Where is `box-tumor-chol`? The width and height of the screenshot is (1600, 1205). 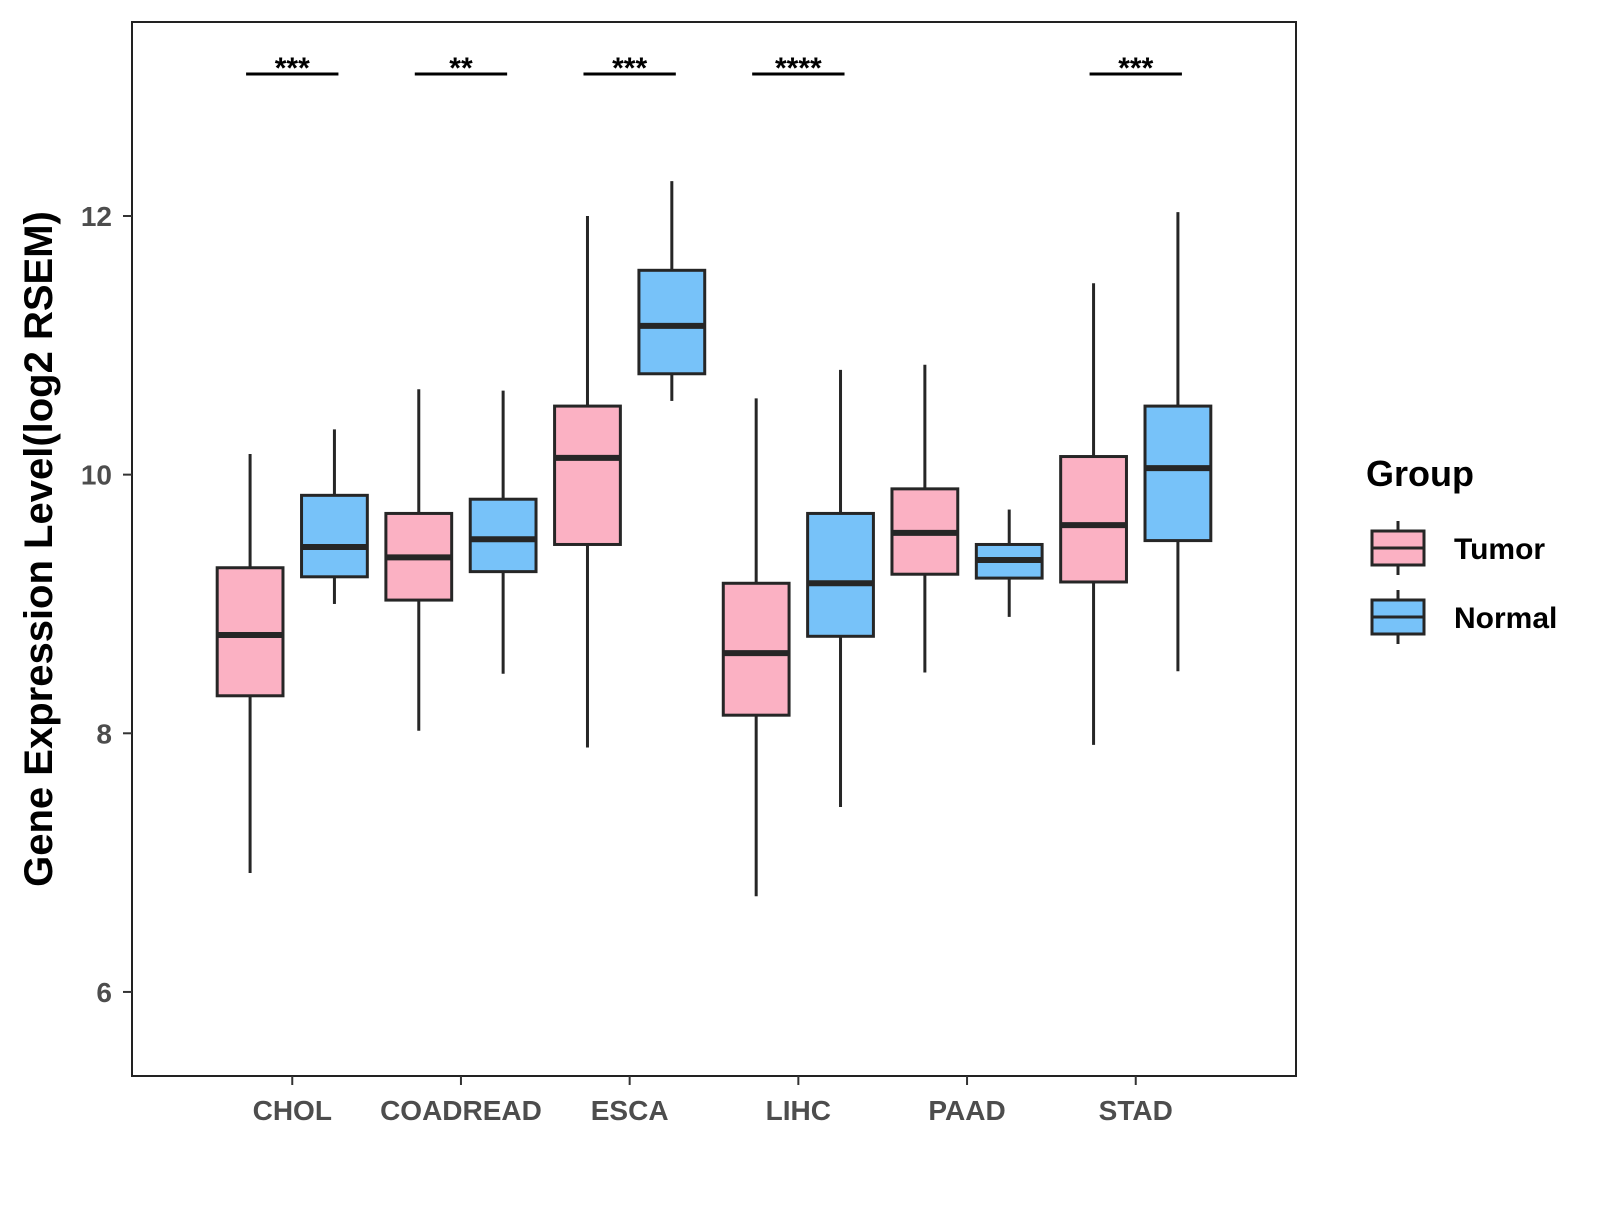 box-tumor-chol is located at coordinates (250, 663).